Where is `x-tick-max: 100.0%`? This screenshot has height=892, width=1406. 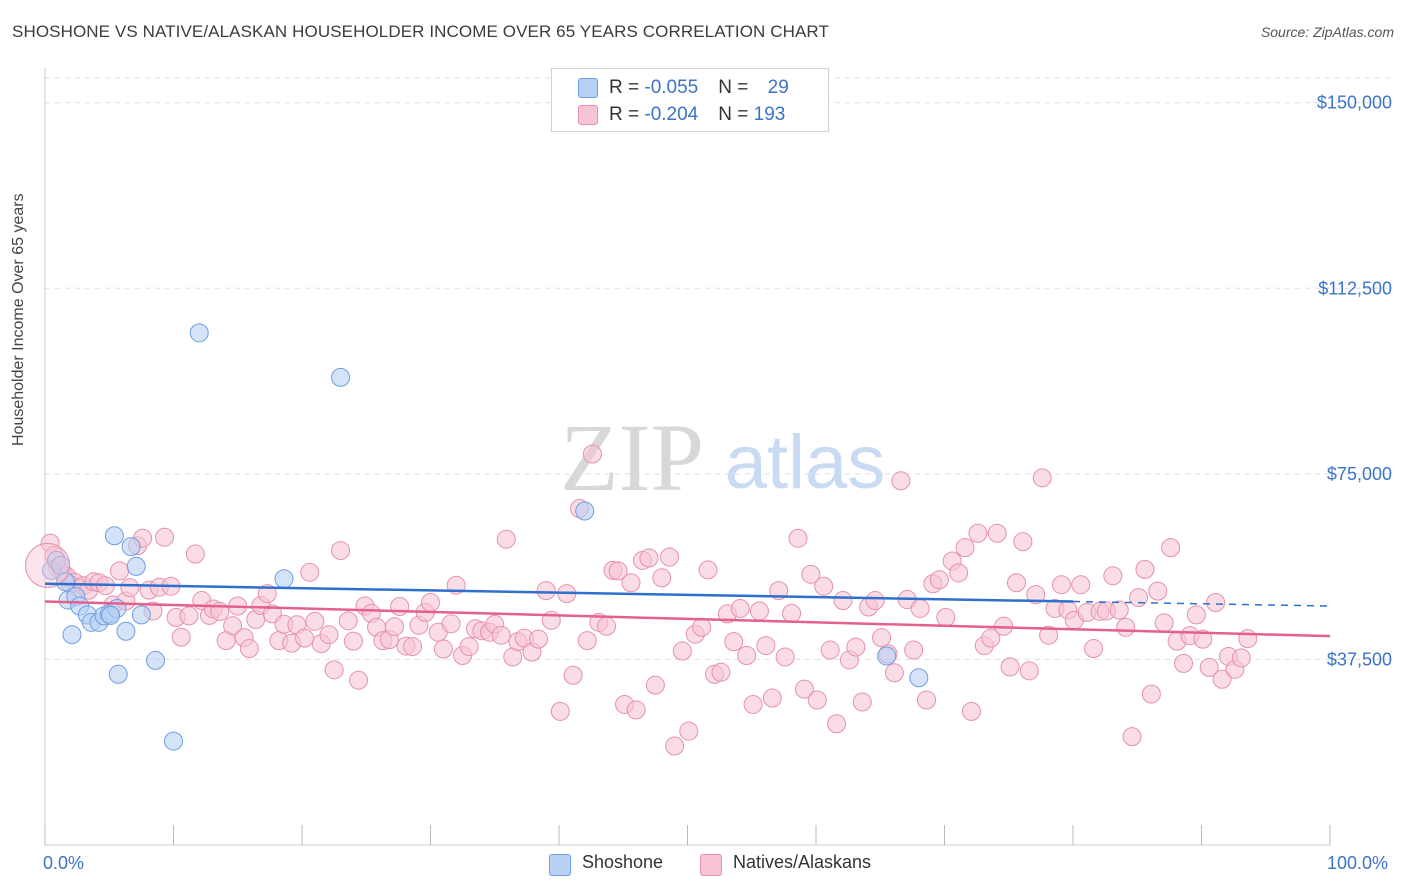 x-tick-max: 100.0% is located at coordinates (1358, 863).